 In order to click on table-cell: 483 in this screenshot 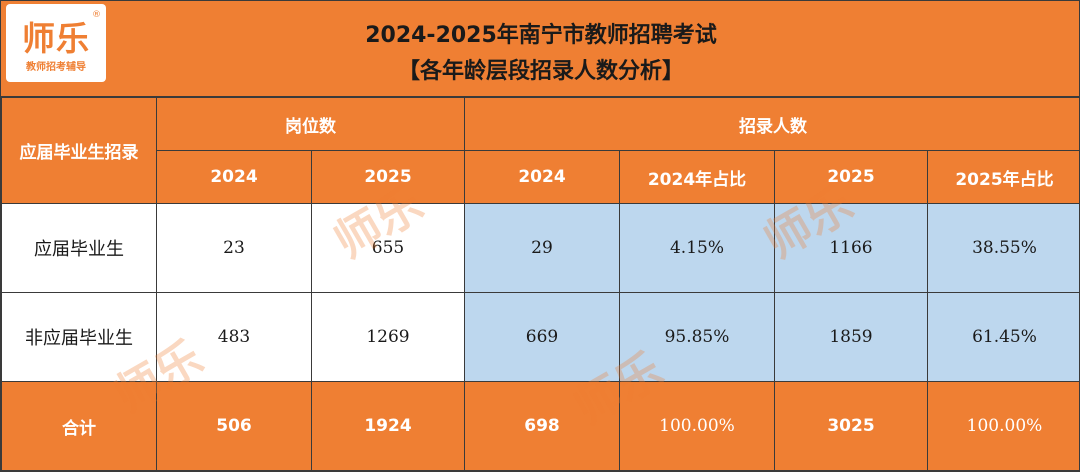, I will do `click(234, 337)`.